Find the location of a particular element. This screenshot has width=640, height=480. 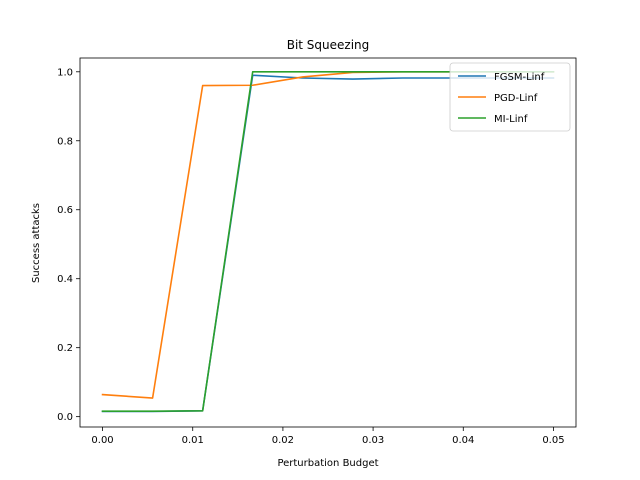

legend-label: FGSM-Linf is located at coordinates (519, 77).